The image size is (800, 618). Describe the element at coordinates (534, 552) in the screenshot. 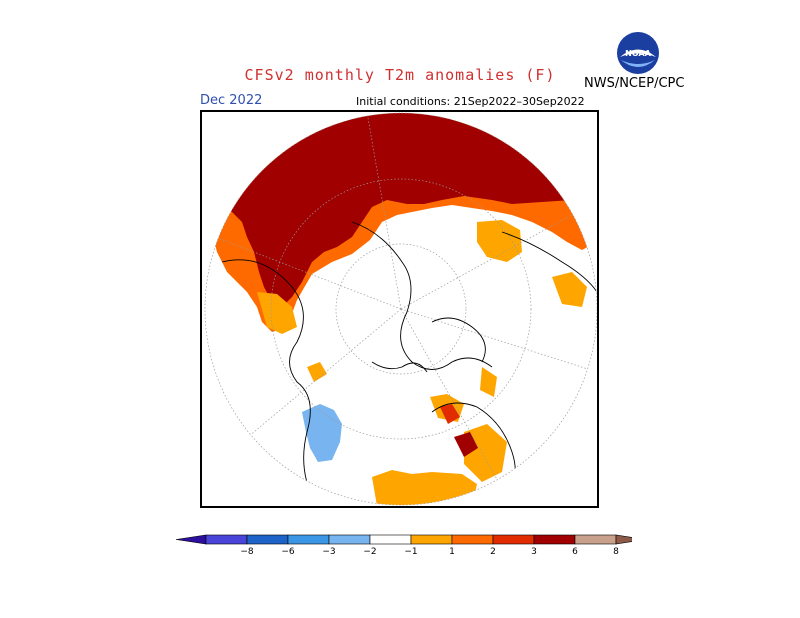

I see `colorbar-tick-label: 3` at that location.